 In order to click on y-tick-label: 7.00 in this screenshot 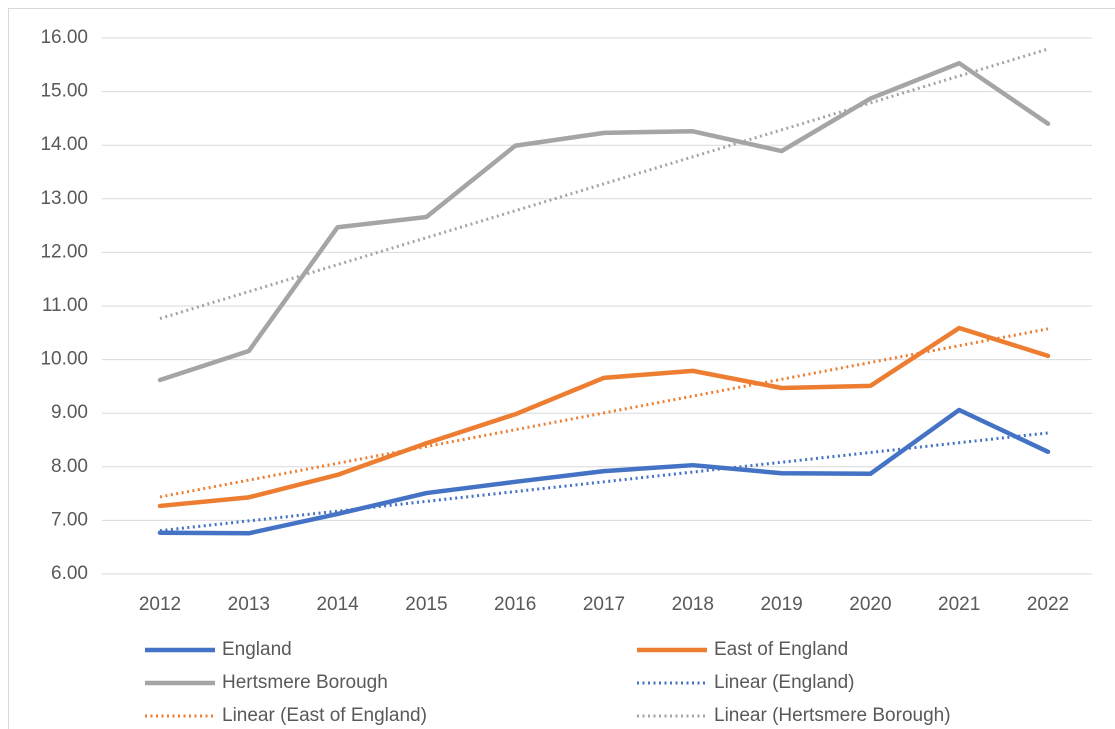, I will do `click(69, 519)`.